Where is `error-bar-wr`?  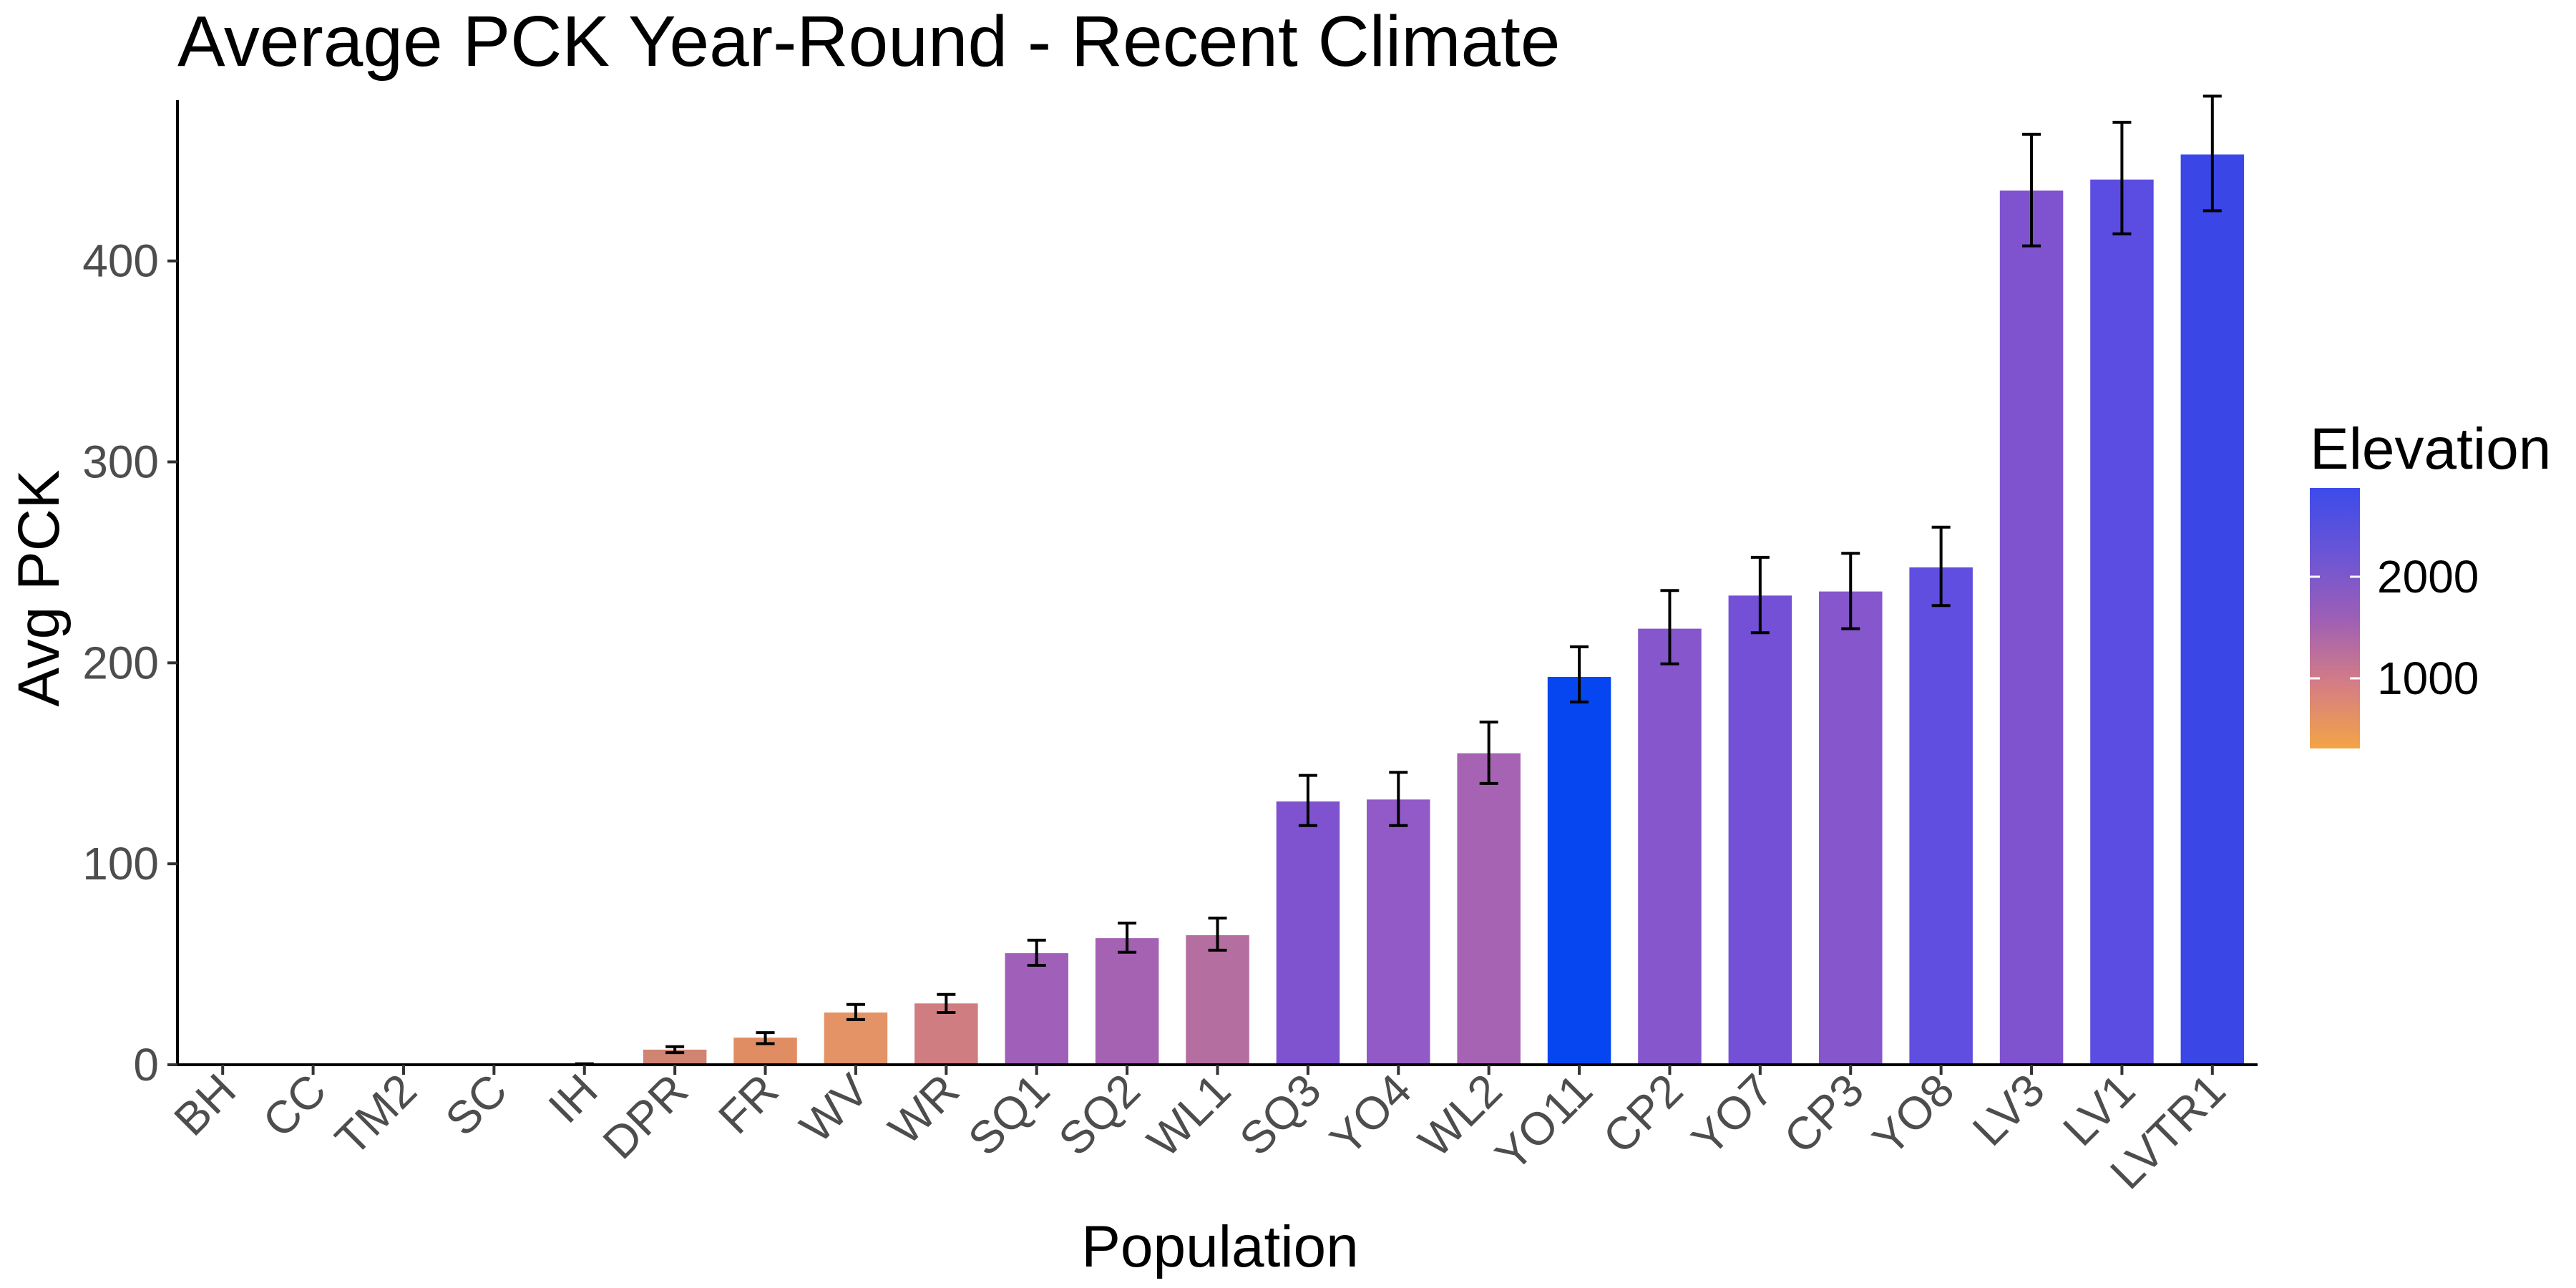 error-bar-wr is located at coordinates (946, 1003).